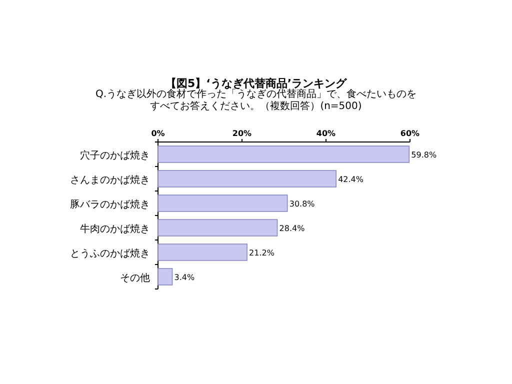 The height and width of the screenshot is (384, 512). Describe the element at coordinates (302, 203) in the screenshot. I see `data-label: 30.8%` at that location.